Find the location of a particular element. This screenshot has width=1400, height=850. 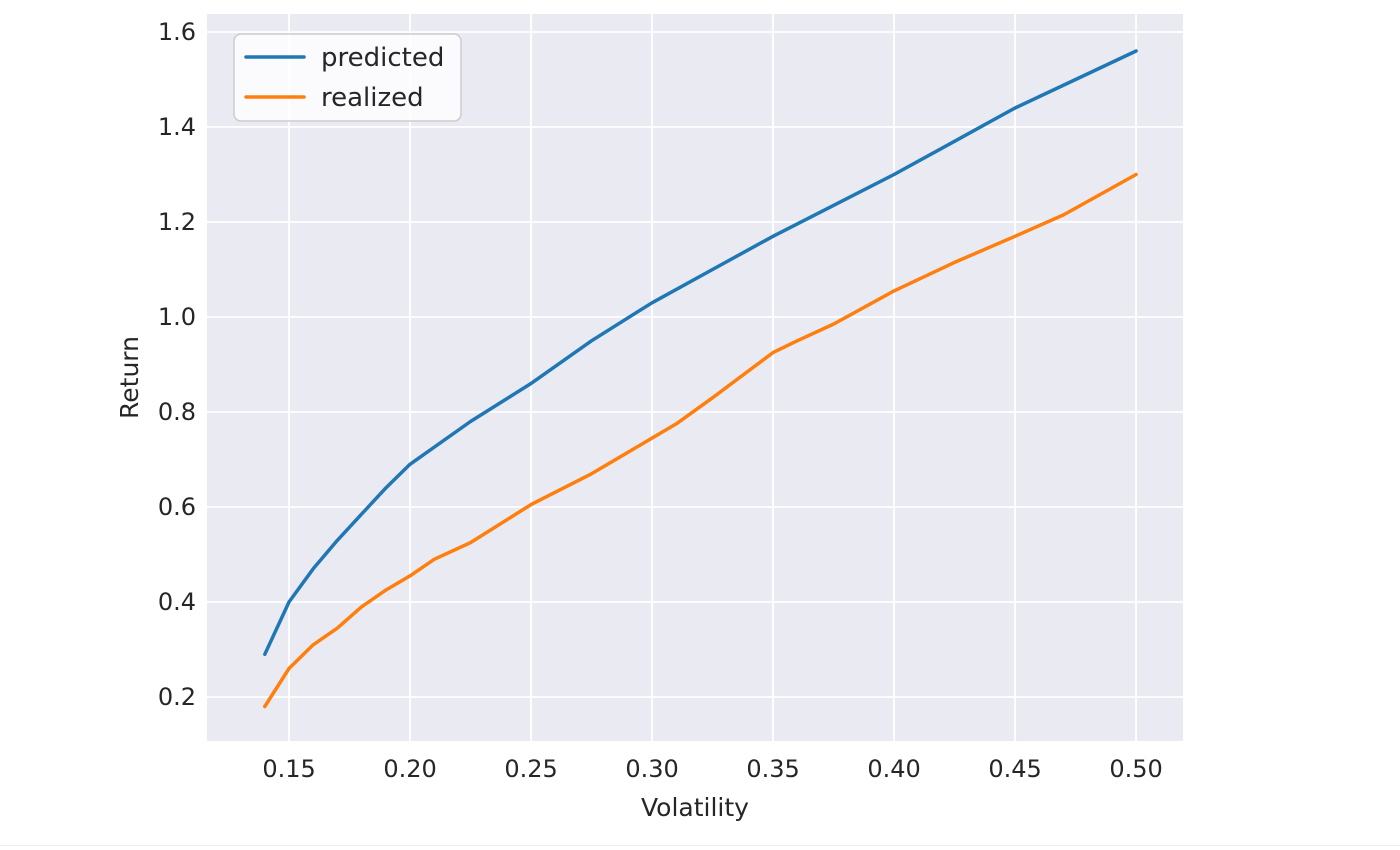

y-axis-label: Return is located at coordinates (129, 377).